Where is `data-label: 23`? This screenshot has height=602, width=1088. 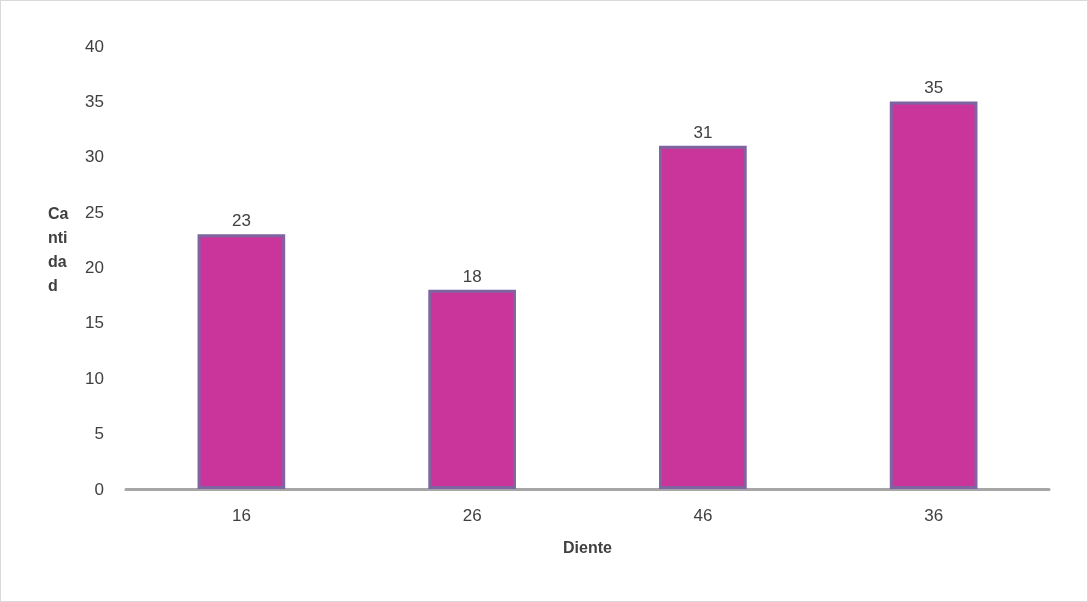 data-label: 23 is located at coordinates (241, 221).